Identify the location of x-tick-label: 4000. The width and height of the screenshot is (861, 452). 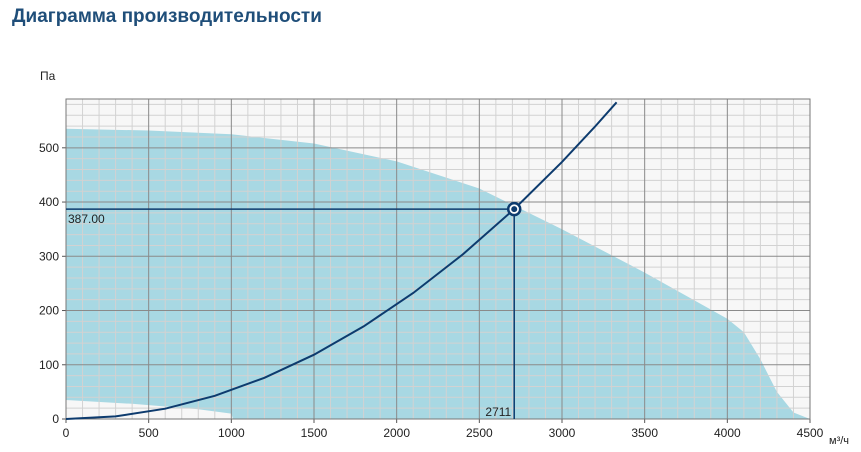
(727, 433).